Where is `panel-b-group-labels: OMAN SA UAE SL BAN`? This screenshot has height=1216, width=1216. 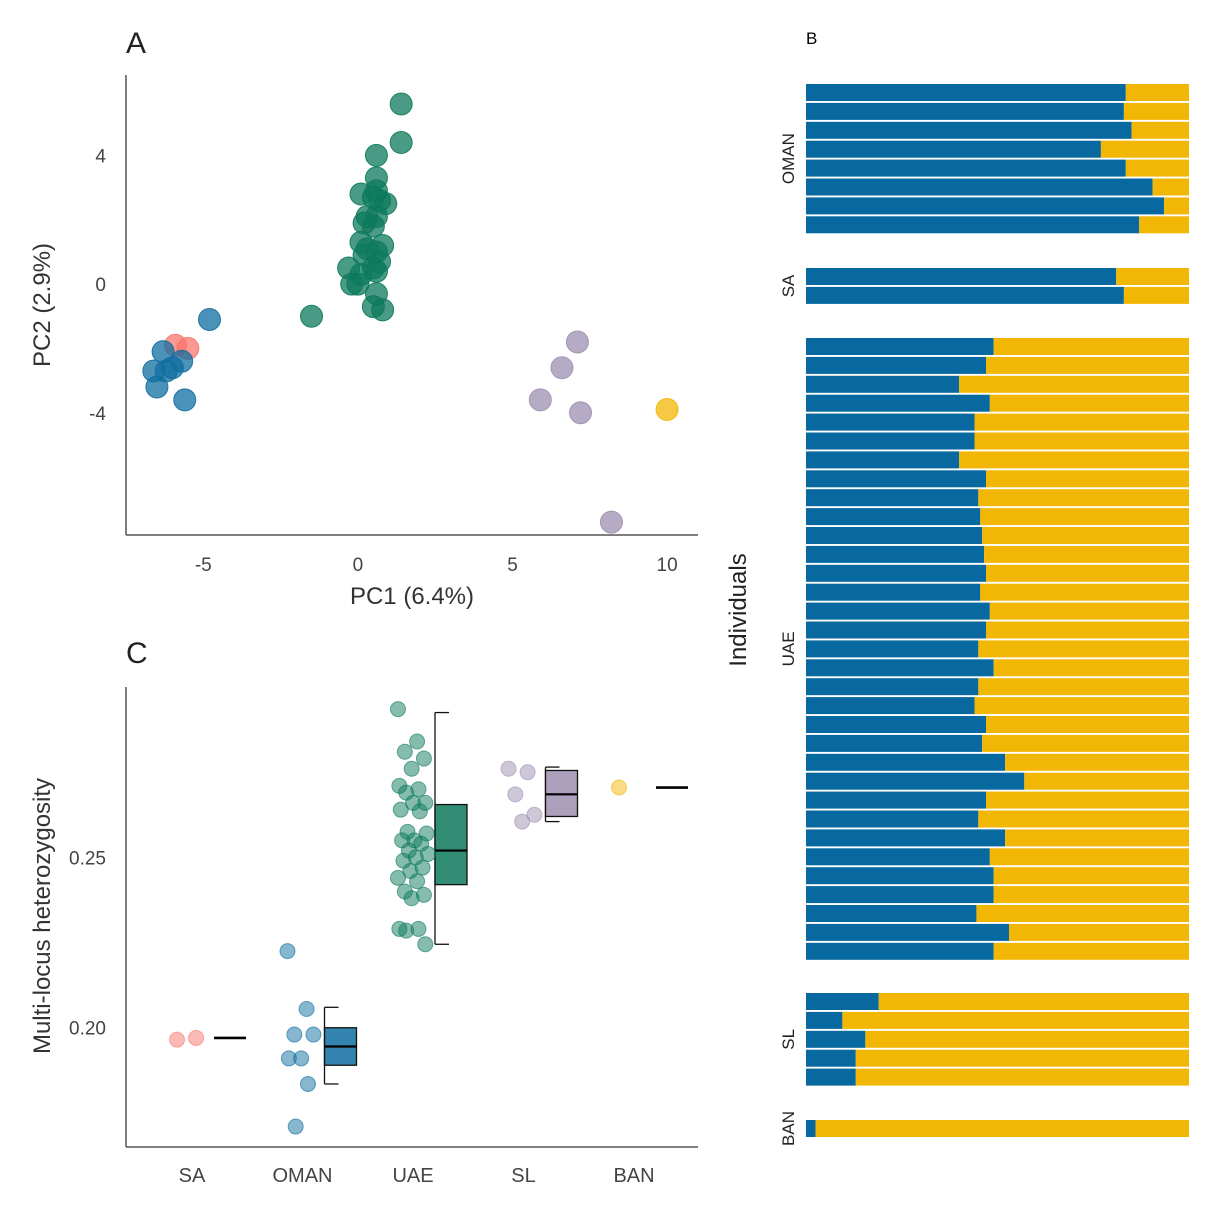 panel-b-group-labels: OMAN SA UAE SL BAN is located at coordinates (788, 639).